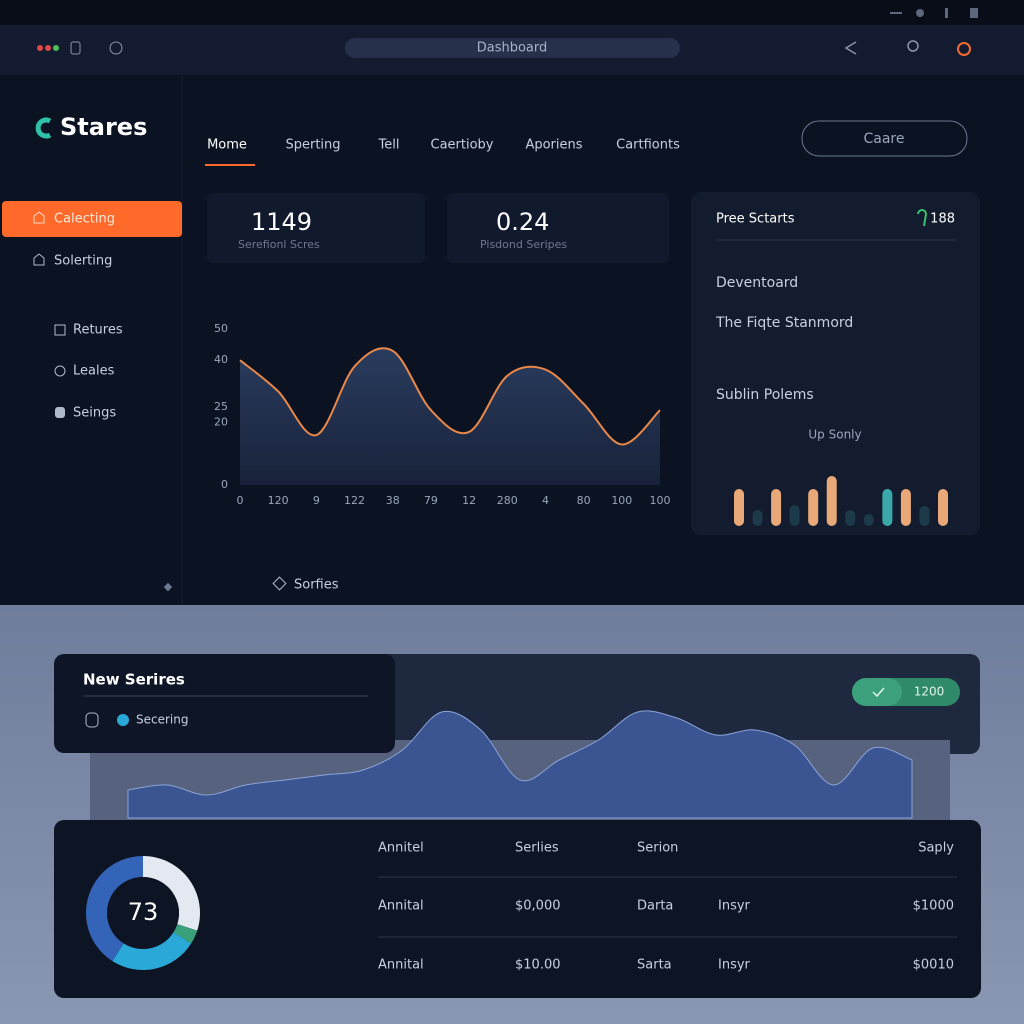 The image size is (1024, 1024). I want to click on pill-left, so click(877, 692).